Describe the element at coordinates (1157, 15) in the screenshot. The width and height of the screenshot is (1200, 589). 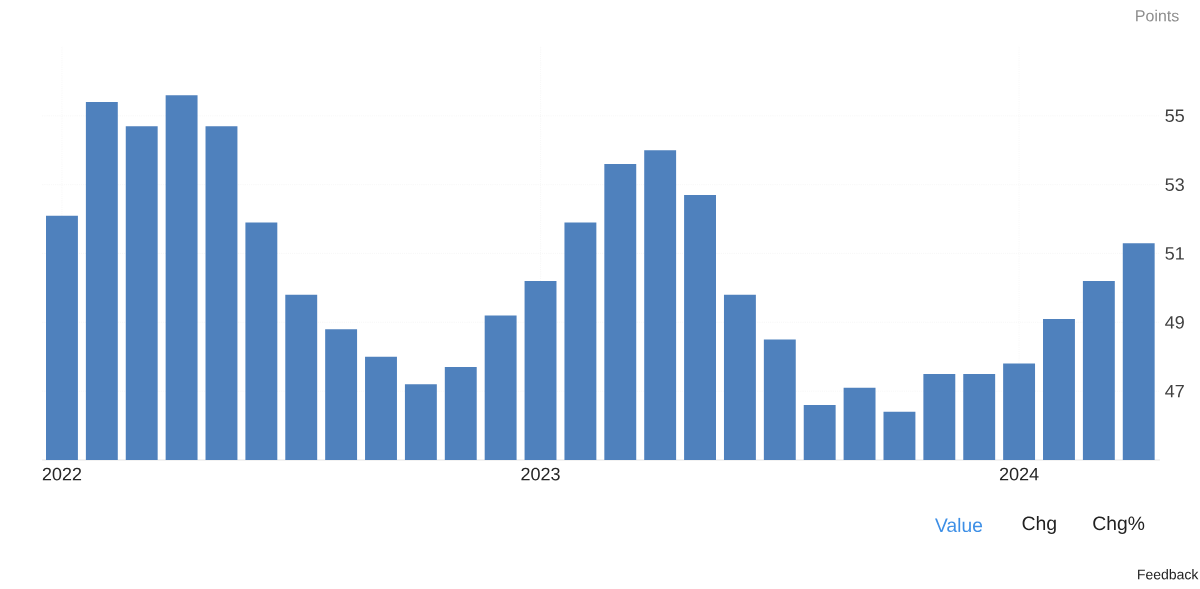
I see `y-axis-title: Points` at that location.